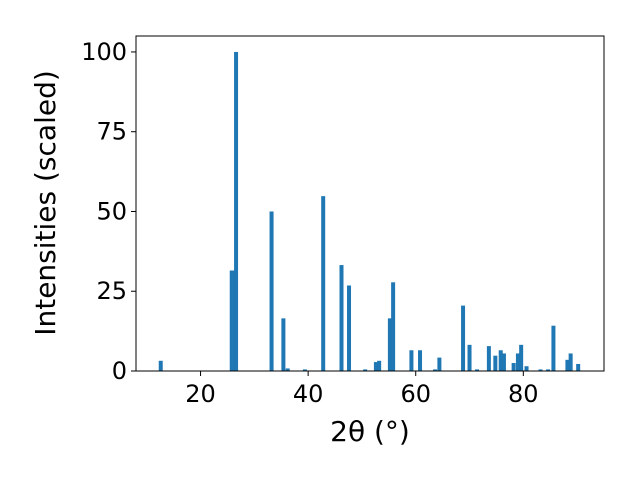 The width and height of the screenshot is (640, 480). I want to click on y-tick-label: 0, so click(119, 371).